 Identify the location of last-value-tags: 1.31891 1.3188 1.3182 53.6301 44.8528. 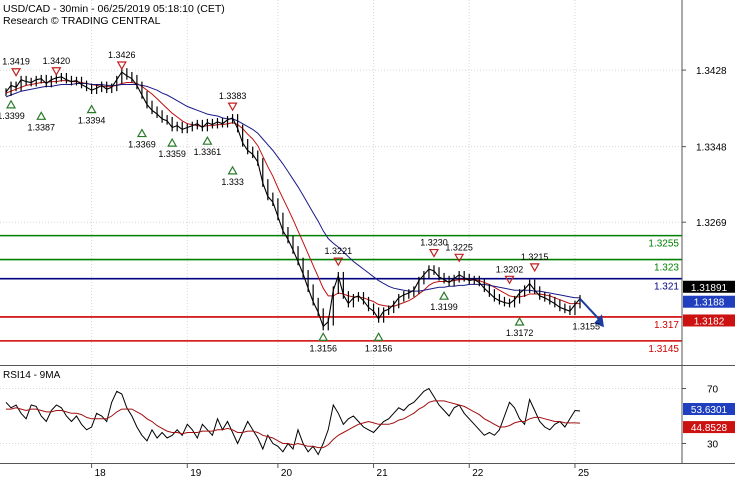
(709, 357).